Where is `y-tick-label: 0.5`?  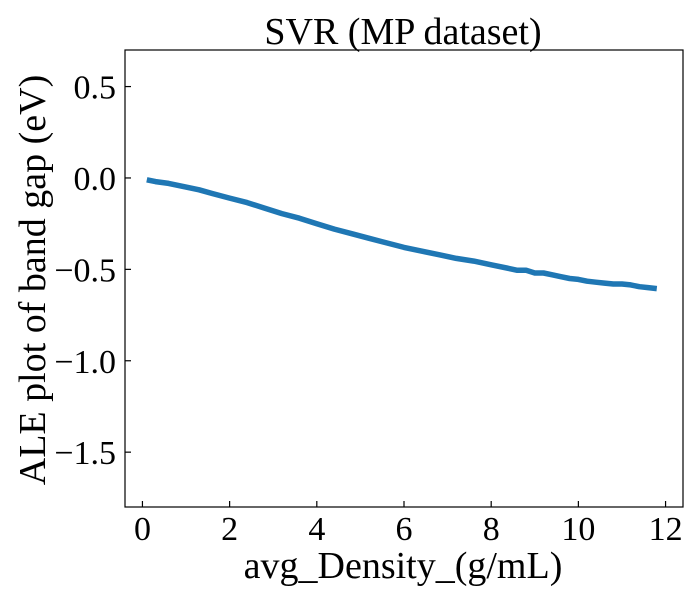 y-tick-label: 0.5 is located at coordinates (95, 88).